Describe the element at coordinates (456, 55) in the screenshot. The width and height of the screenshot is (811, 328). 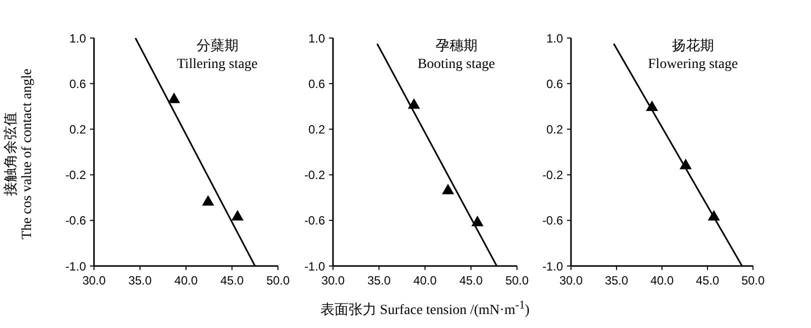
I see `text: 孕穗期 Booting stage` at that location.